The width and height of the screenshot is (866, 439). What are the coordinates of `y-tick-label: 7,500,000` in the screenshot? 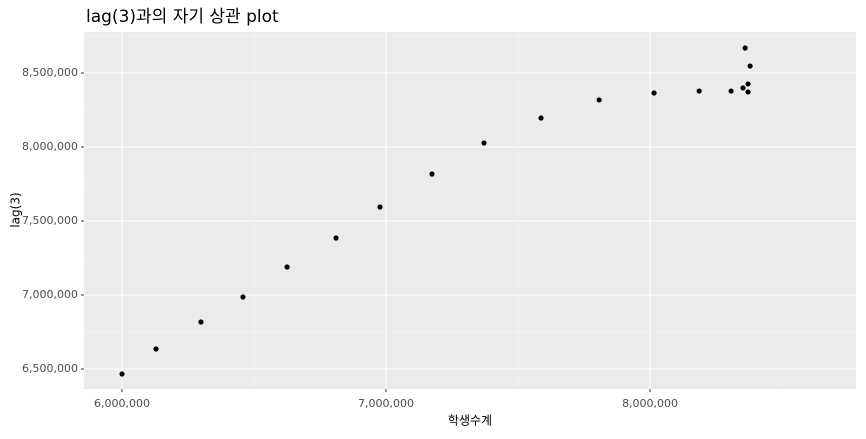 It's located at (50, 220).